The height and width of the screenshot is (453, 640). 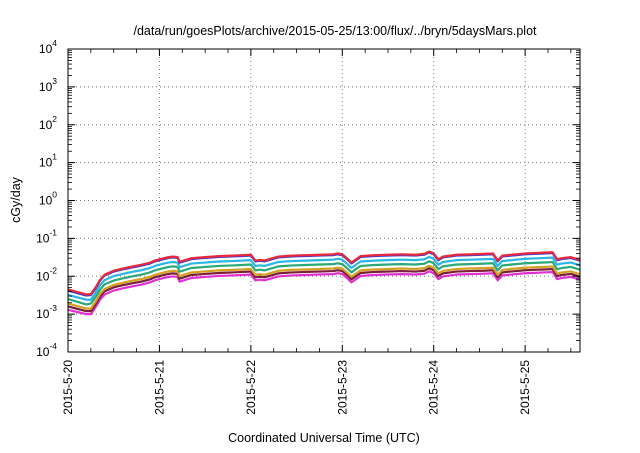 What do you see at coordinates (54, 81) in the screenshot?
I see `y-tick-exponent: 3` at bounding box center [54, 81].